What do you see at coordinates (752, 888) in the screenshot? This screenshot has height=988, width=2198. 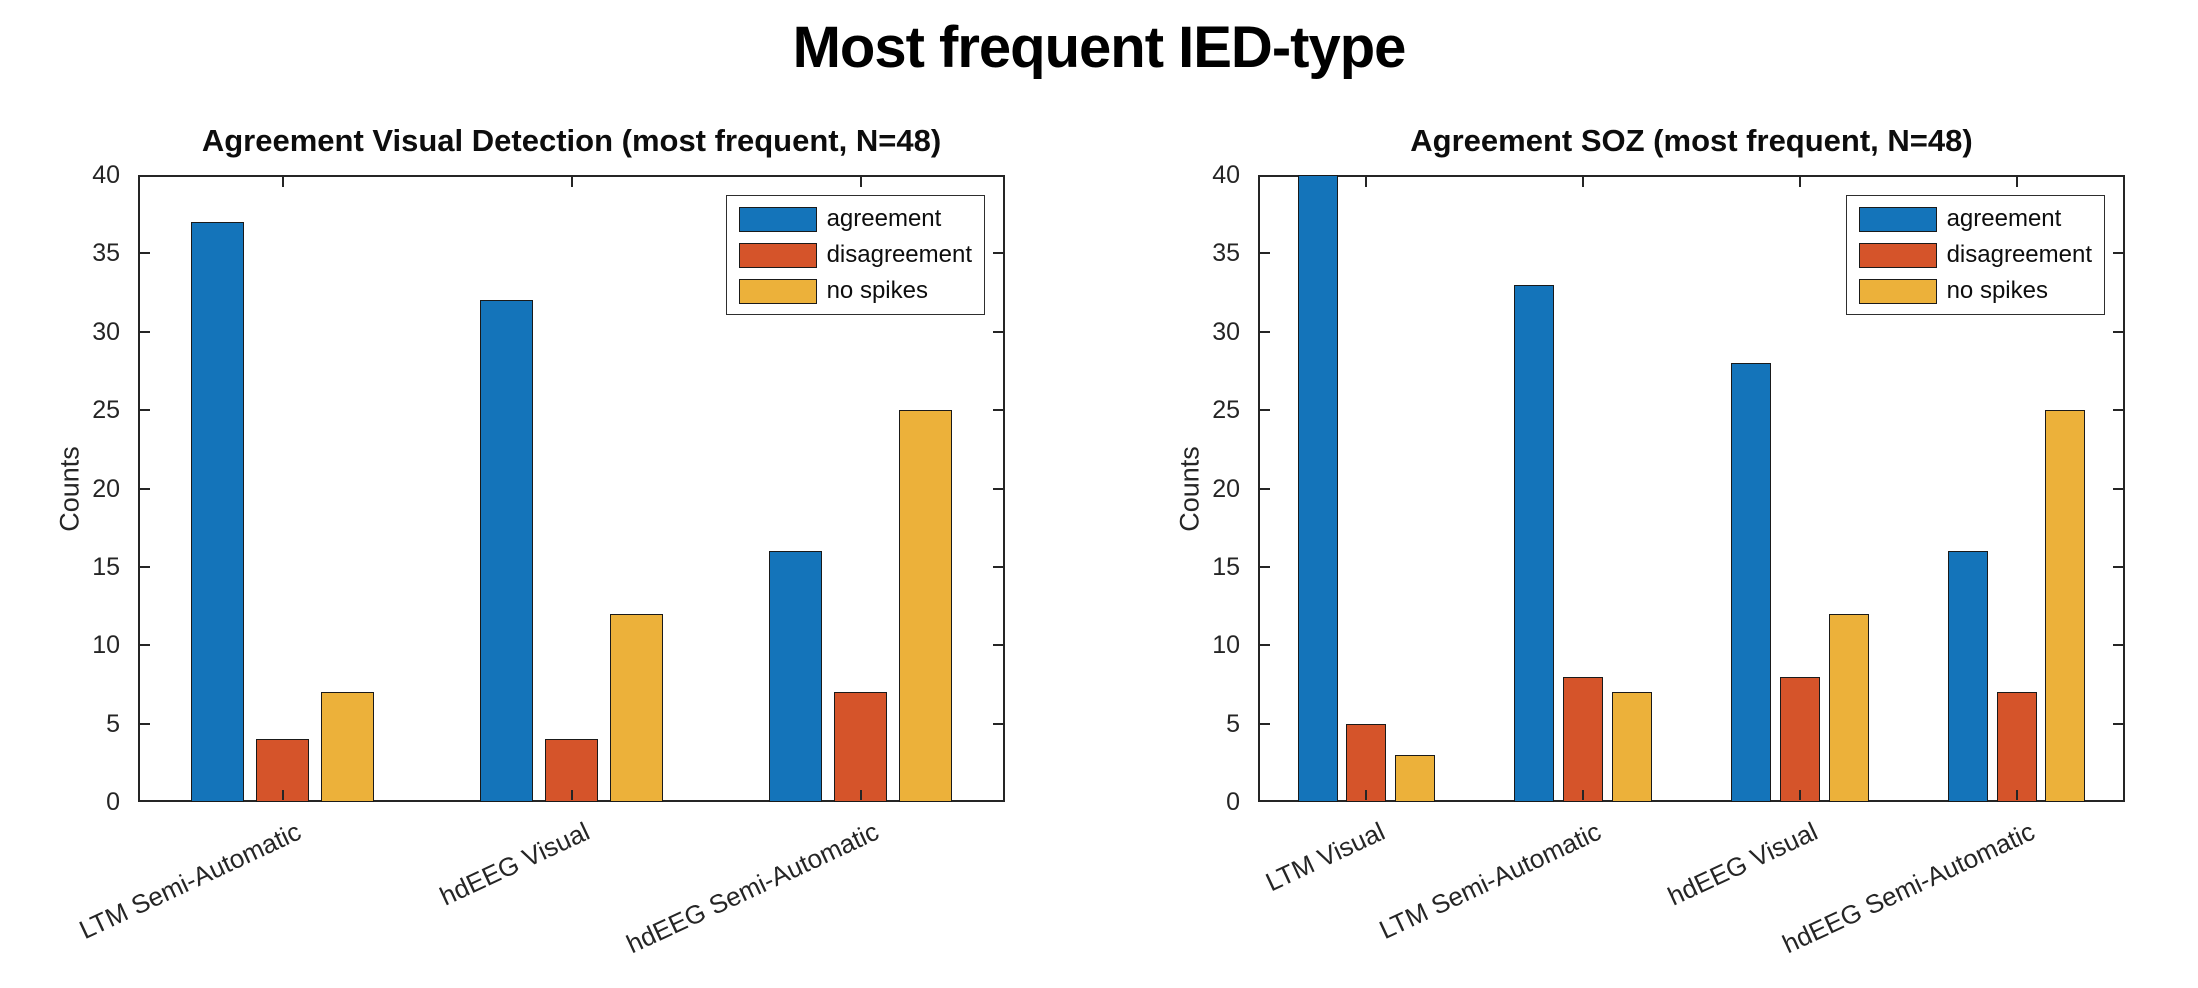 I see `x-tick-label-hdeeg-semi-automatic: hdEEG Semi-Automatic` at bounding box center [752, 888].